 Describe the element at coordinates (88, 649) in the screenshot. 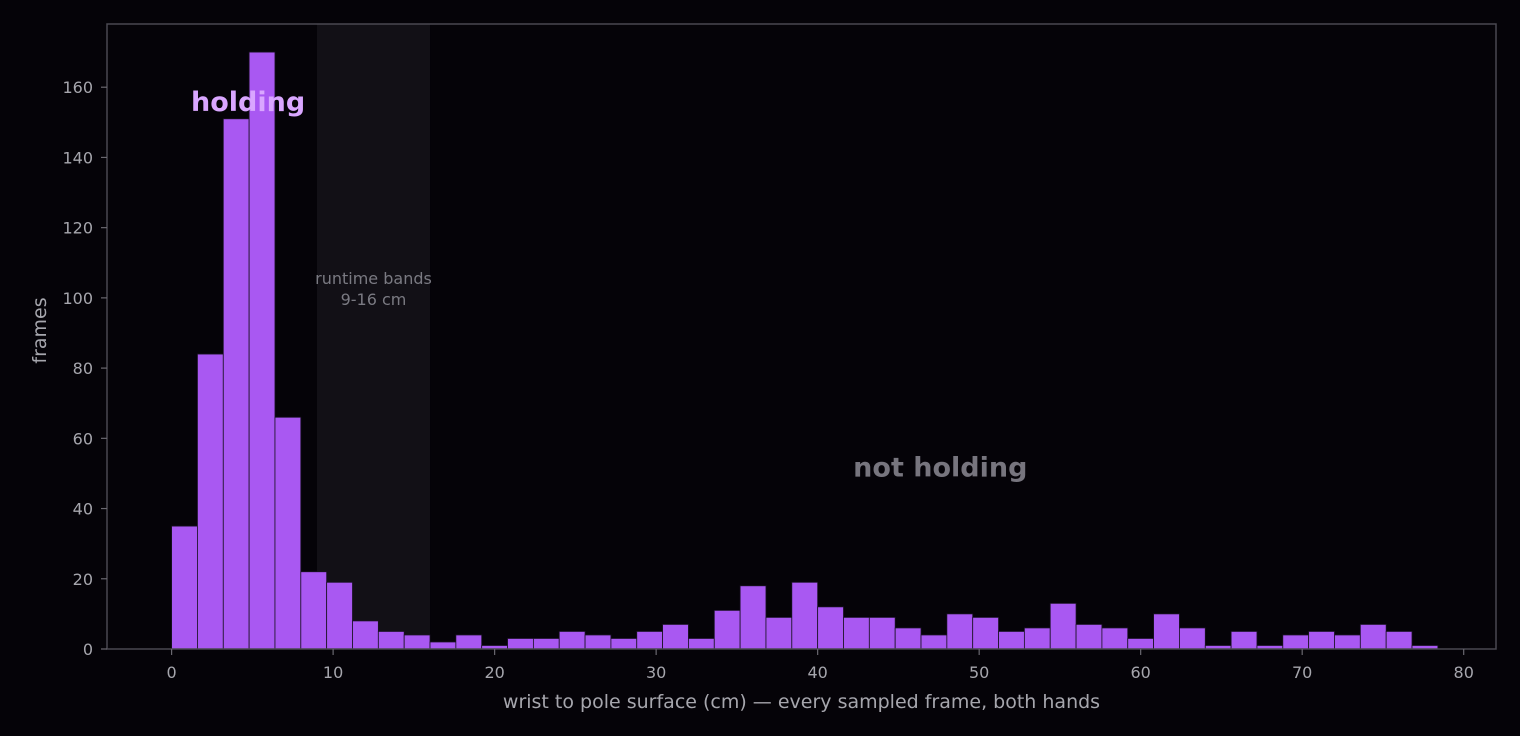

I see `y-tick-label: 0` at that location.